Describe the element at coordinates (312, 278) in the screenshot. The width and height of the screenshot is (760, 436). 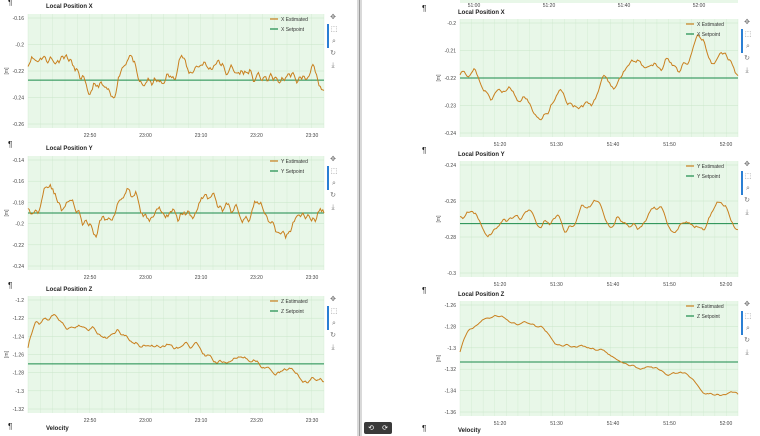
I see `x-tick-label: 23:30` at that location.